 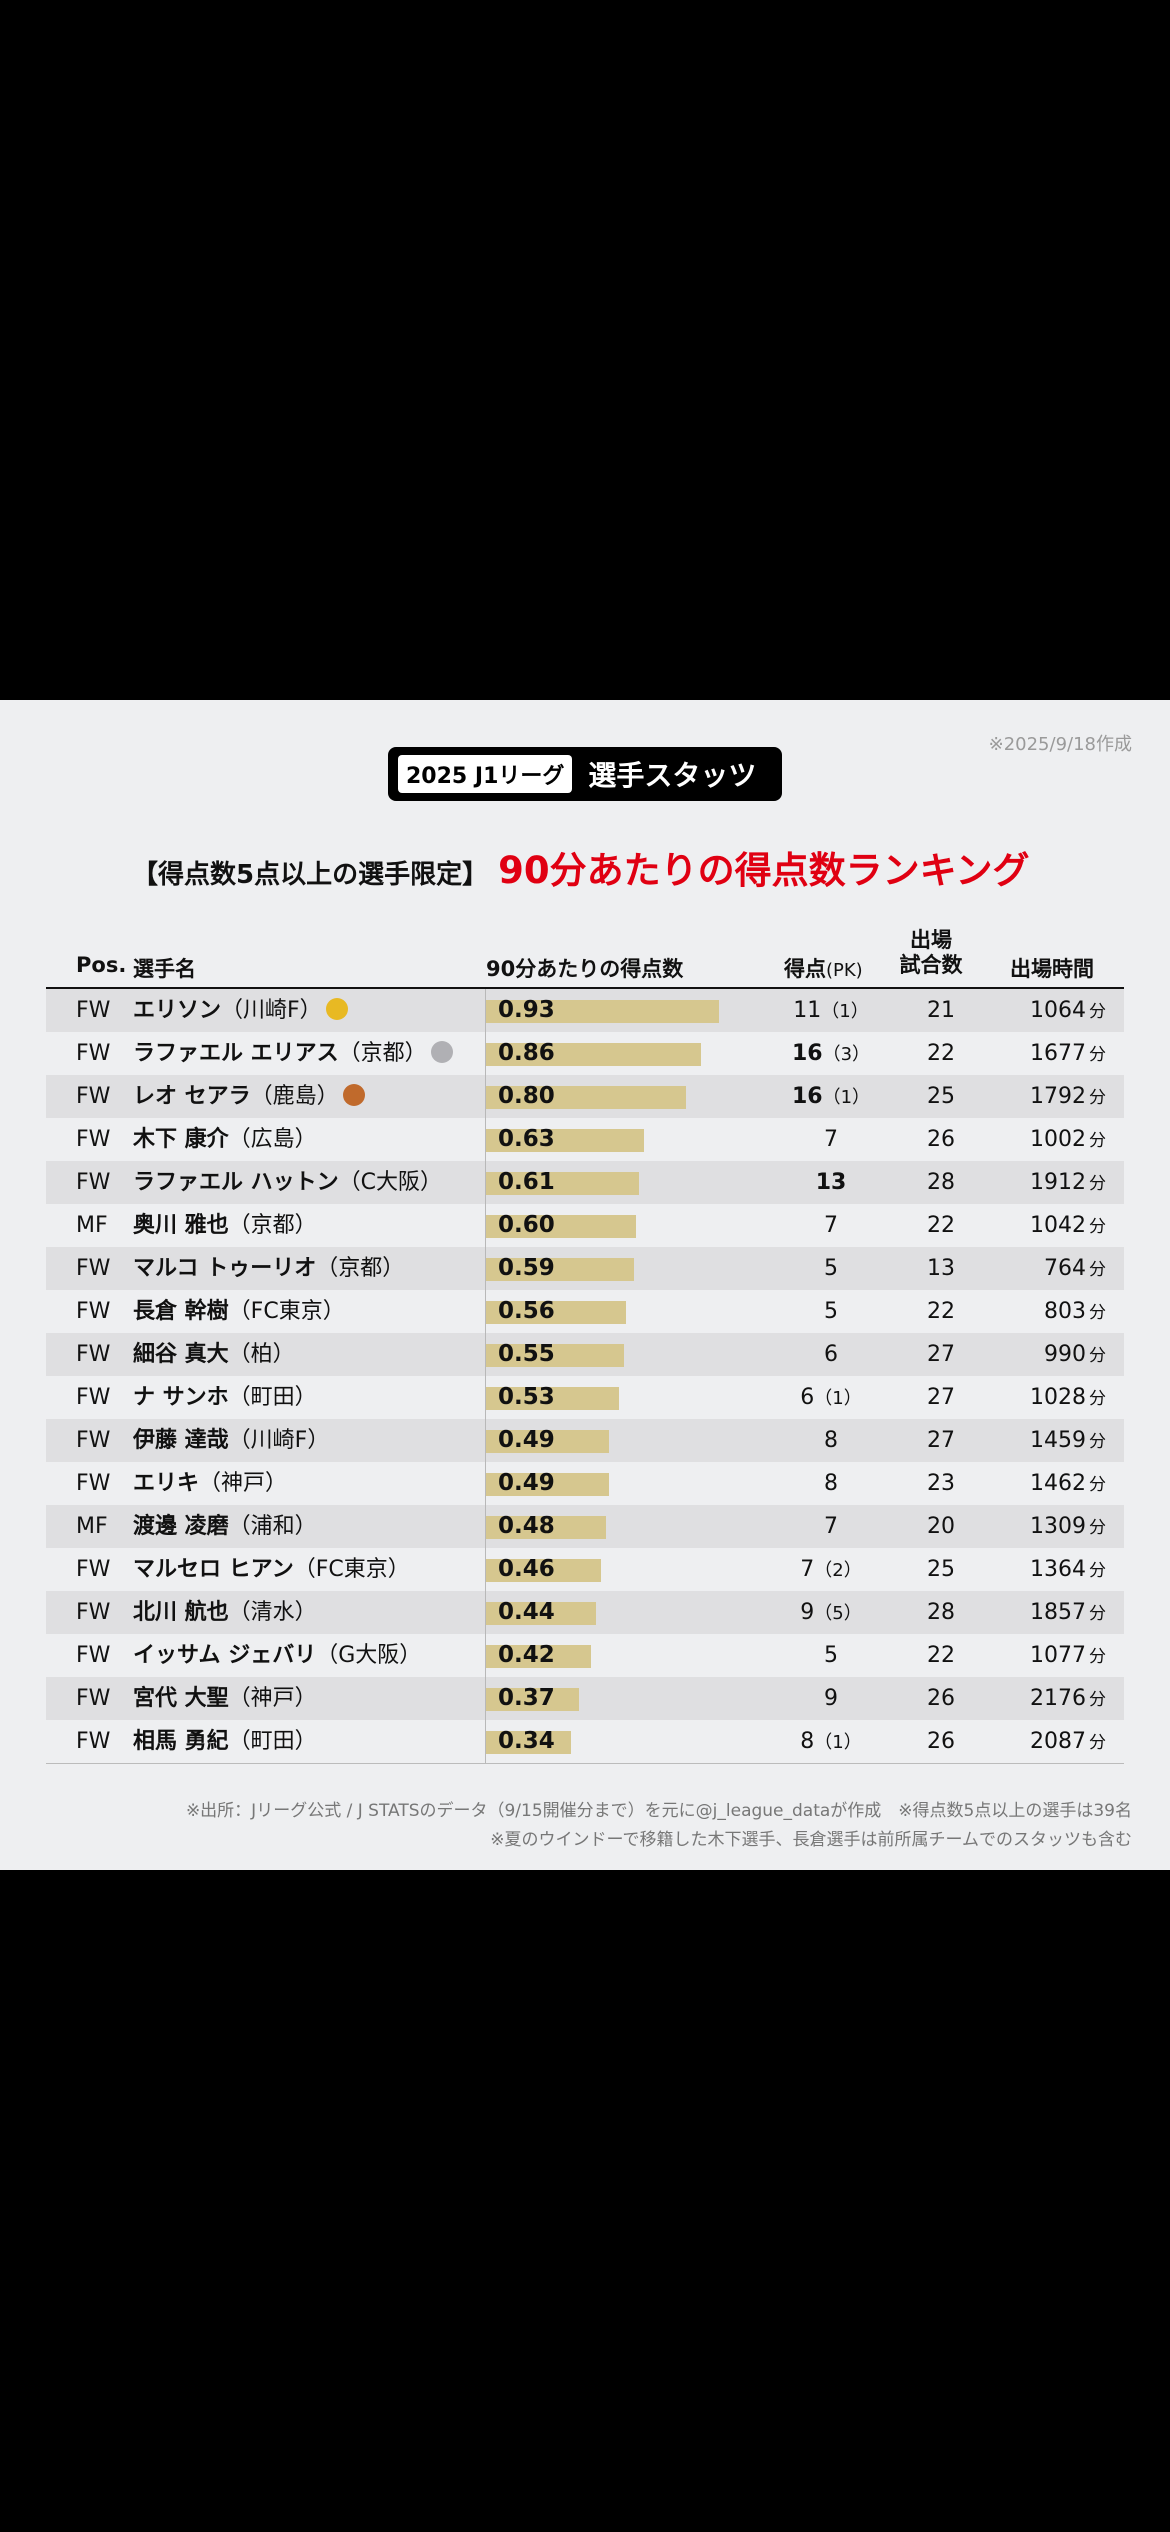 I want to click on minutes-cell: 1077 分, so click(x=1056, y=1655).